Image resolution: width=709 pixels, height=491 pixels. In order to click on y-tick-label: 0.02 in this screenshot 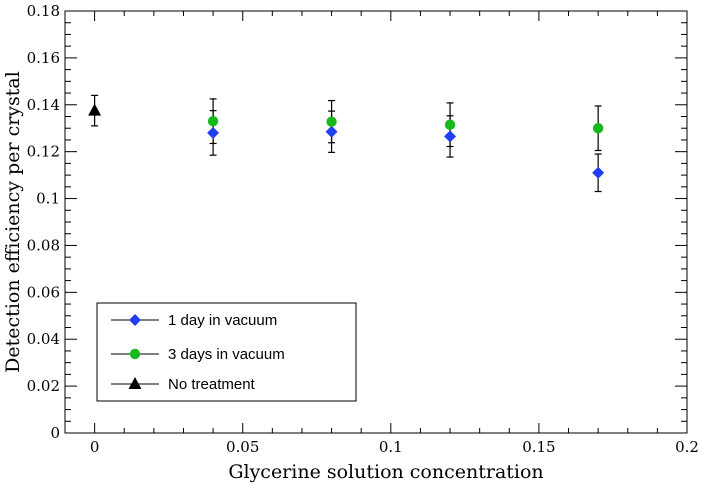, I will do `click(43, 386)`.